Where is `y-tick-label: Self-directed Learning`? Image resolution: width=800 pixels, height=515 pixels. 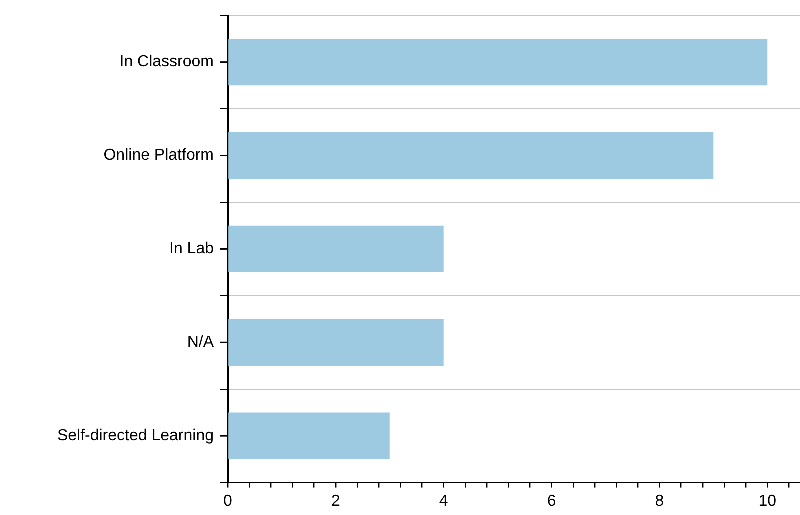 y-tick-label: Self-directed Learning is located at coordinates (135, 435).